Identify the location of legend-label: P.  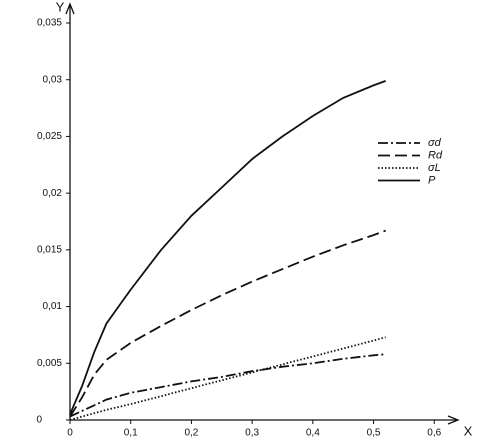
(432, 180).